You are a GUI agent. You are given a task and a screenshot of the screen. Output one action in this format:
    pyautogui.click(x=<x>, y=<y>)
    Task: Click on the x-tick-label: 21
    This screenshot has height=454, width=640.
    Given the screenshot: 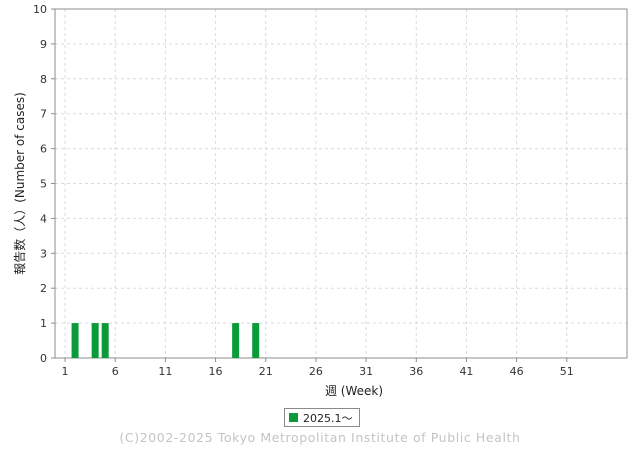 What is the action you would take?
    pyautogui.click(x=266, y=371)
    